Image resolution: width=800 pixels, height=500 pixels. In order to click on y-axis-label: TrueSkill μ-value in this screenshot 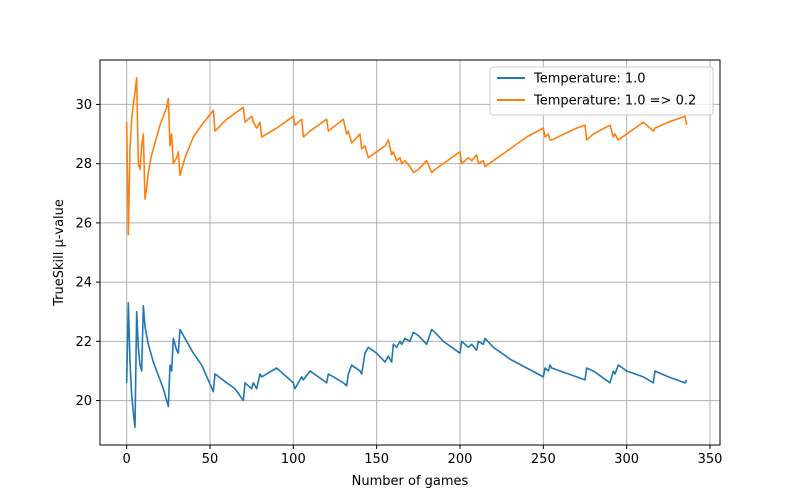, I will do `click(59, 253)`.